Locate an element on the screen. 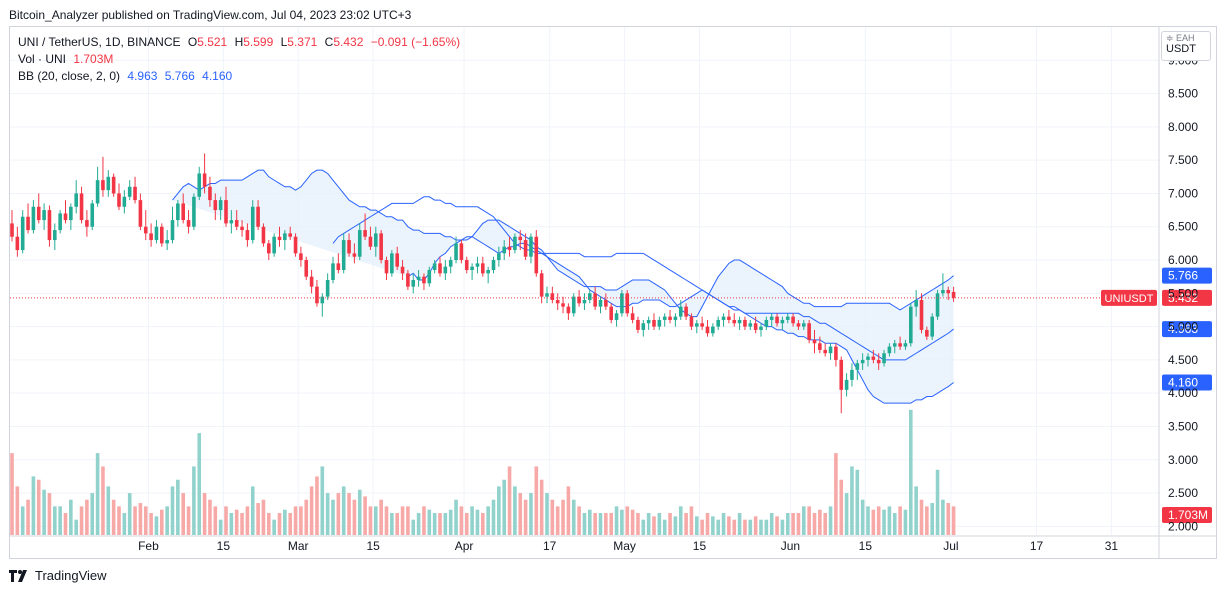 Image resolution: width=1226 pixels, height=595 pixels. tradingview-logo-icon is located at coordinates (18, 575).